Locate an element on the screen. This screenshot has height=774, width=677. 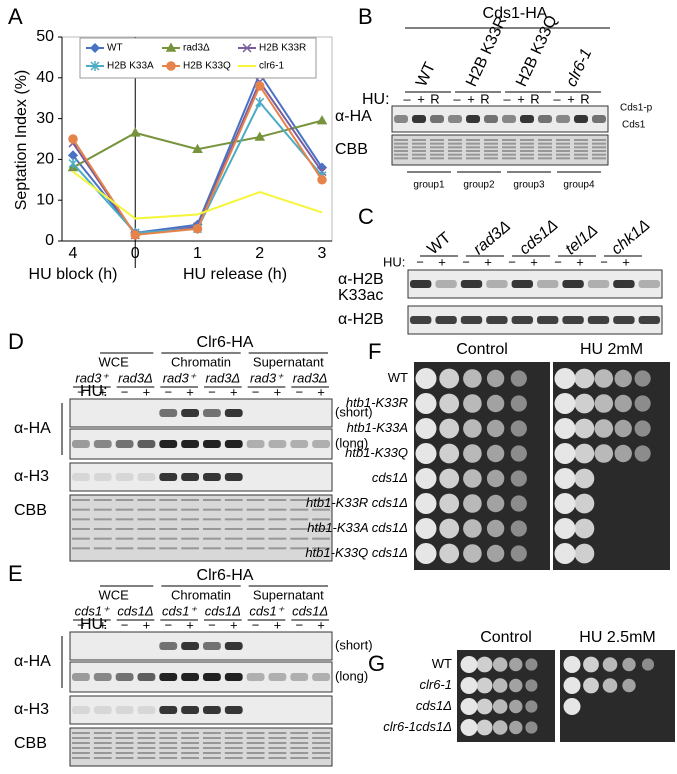
legend-label: clr6-1 is located at coordinates (271, 66).